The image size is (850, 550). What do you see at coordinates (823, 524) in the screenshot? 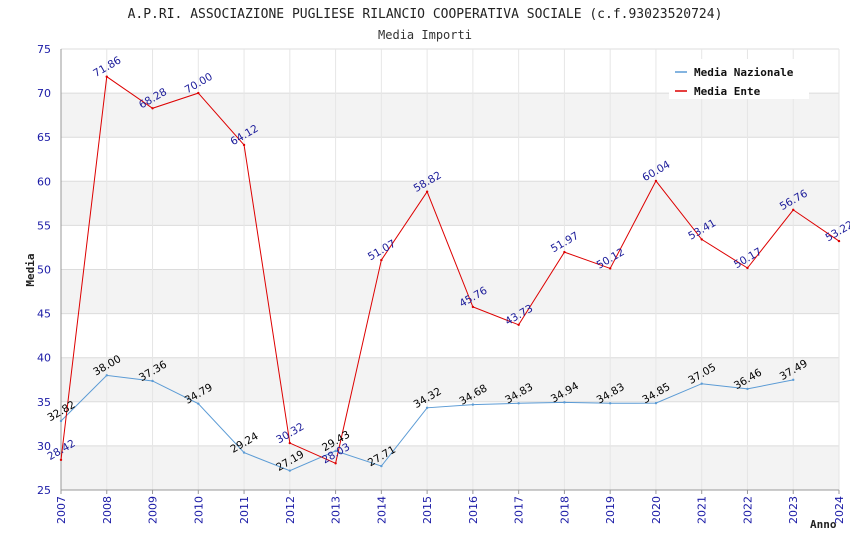
I see `x-axis-title: Anno` at bounding box center [823, 524].